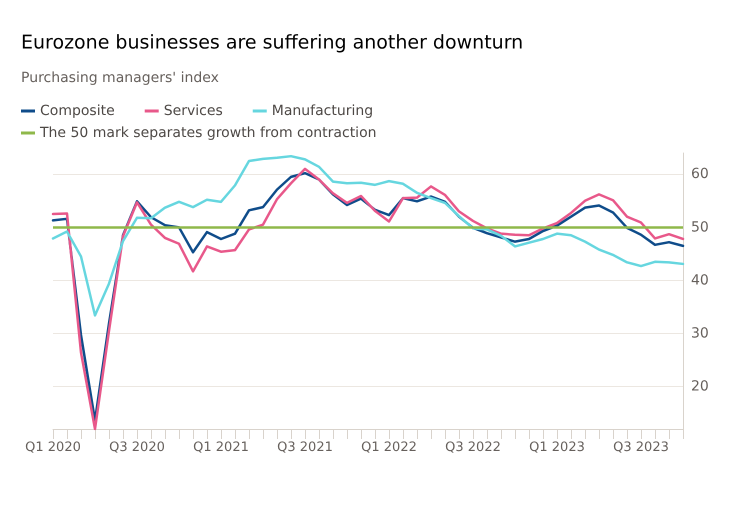 This screenshot has width=733, height=527. Describe the element at coordinates (641, 447) in the screenshot. I see `x-tick-label: Q3 2023` at that location.